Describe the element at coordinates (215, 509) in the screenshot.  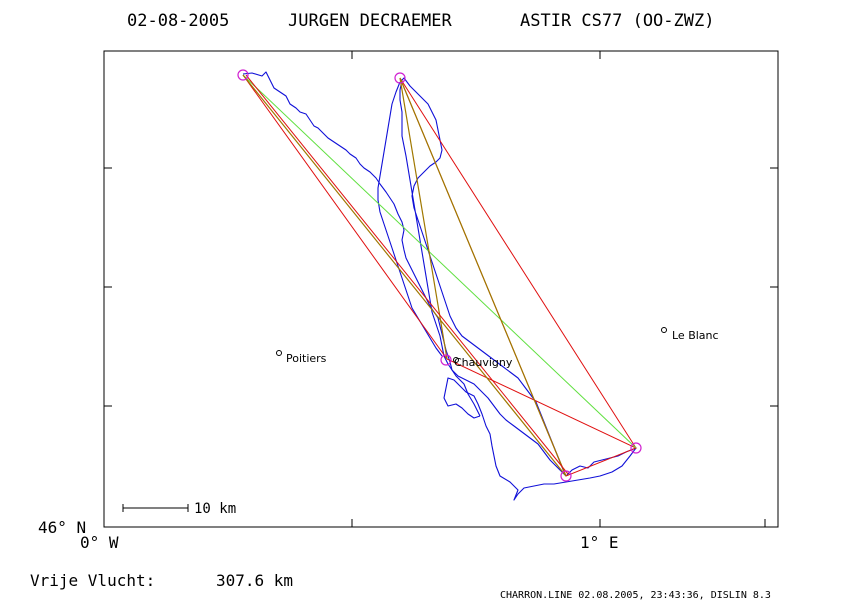
I see `scale-bar-label: 10 km` at that location.